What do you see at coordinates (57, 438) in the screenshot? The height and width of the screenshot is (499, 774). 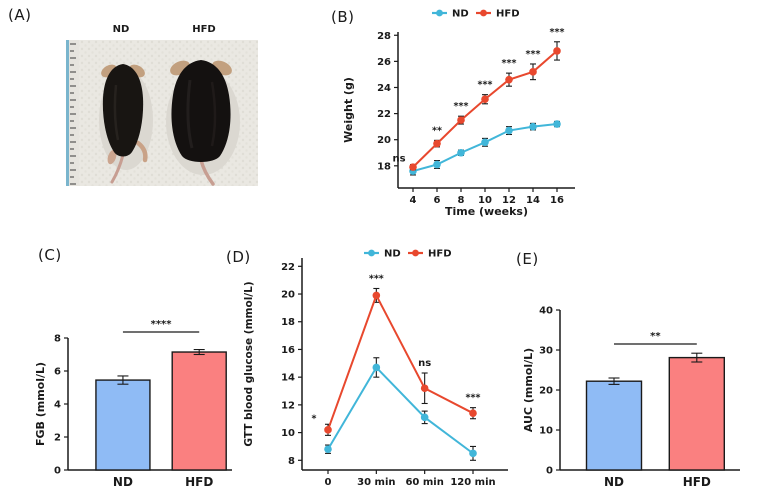 I see `svg-text: 2` at bounding box center [57, 438].